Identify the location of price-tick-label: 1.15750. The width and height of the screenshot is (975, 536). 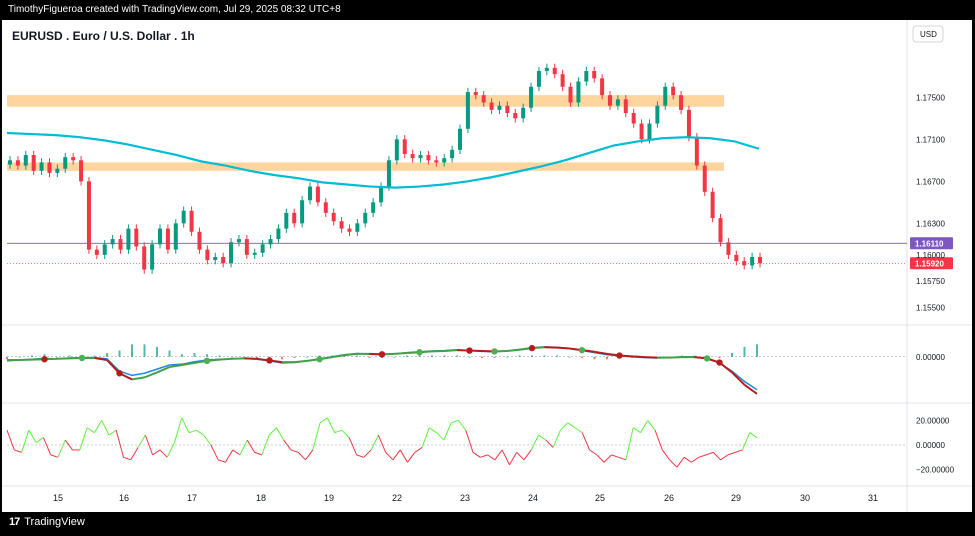
(930, 281).